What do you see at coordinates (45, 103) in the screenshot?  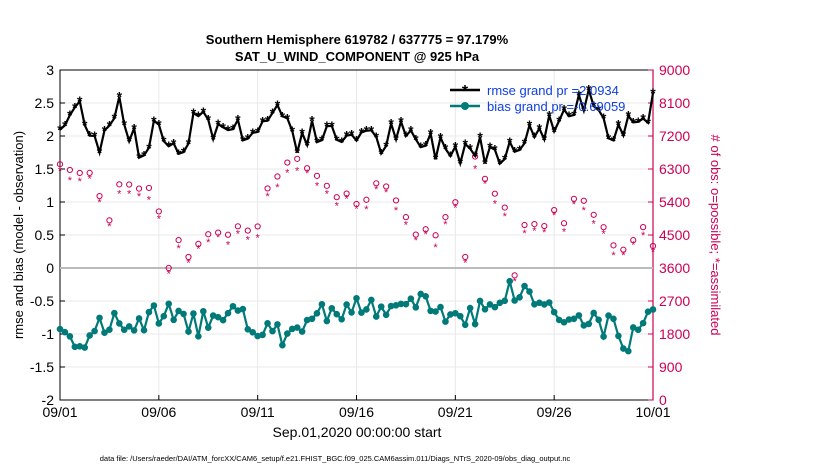 I see `y-left-tick-label: 2.5` at bounding box center [45, 103].